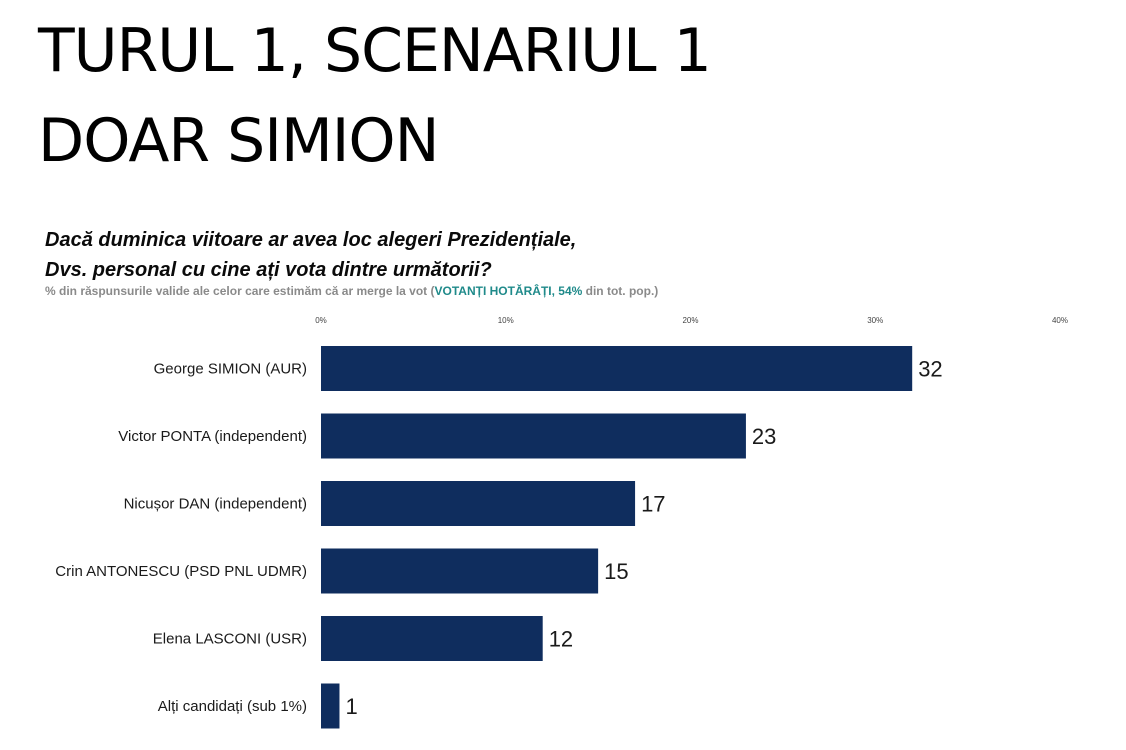 The height and width of the screenshot is (750, 1126). Describe the element at coordinates (321, 320) in the screenshot. I see `x-tick-label: 0%` at that location.